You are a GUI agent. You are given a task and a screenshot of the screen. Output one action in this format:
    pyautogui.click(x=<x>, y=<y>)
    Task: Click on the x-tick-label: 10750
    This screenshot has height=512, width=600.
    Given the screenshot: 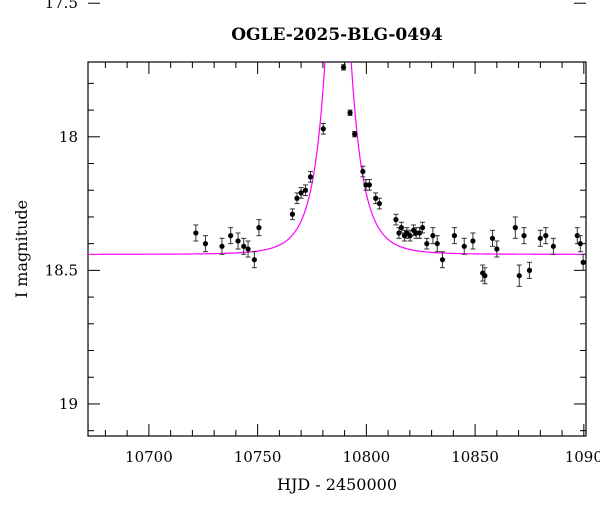 What is the action you would take?
    pyautogui.click(x=258, y=457)
    